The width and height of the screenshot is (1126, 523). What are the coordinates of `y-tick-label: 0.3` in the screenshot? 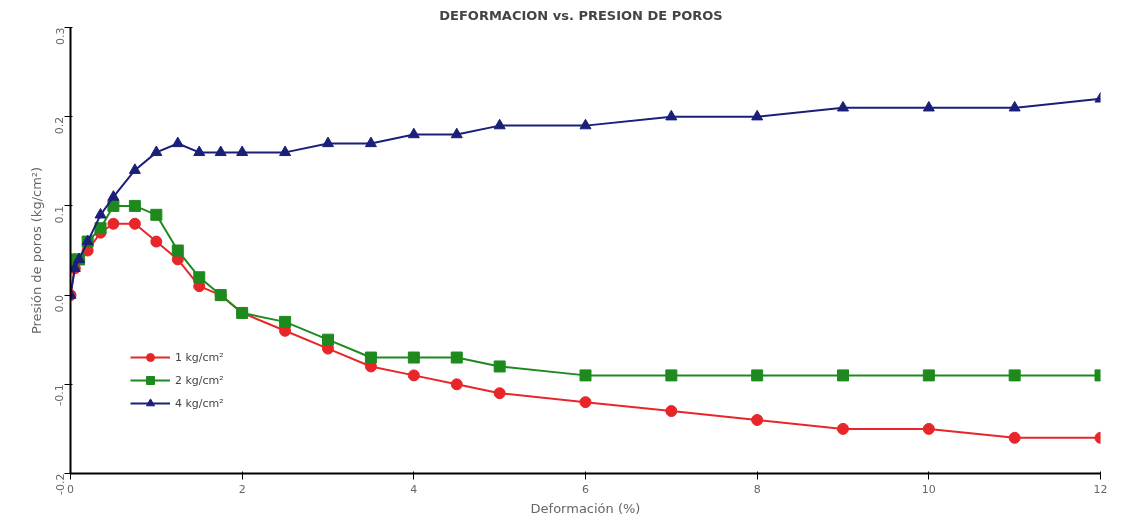 It's located at (60, 36).